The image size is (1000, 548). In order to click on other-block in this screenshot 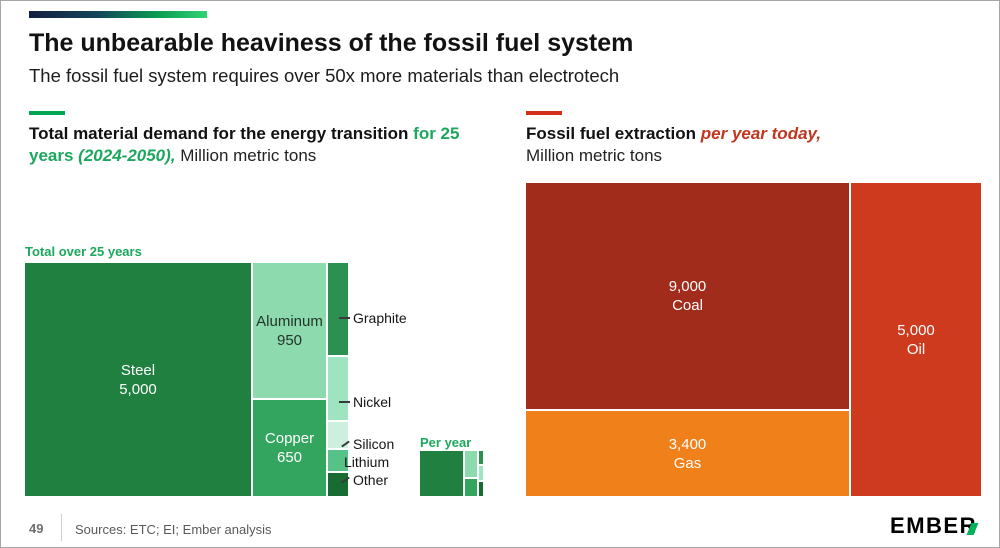, I will do `click(338, 484)`.